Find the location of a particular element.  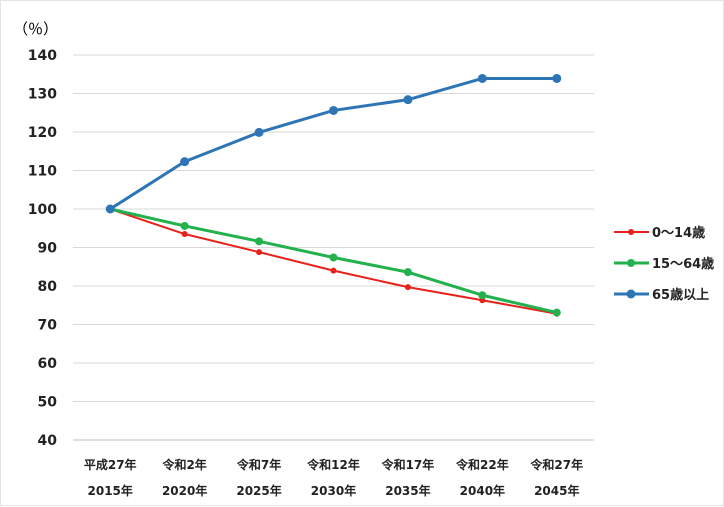

x-tick-label-era: 令和12年 is located at coordinates (333, 464).